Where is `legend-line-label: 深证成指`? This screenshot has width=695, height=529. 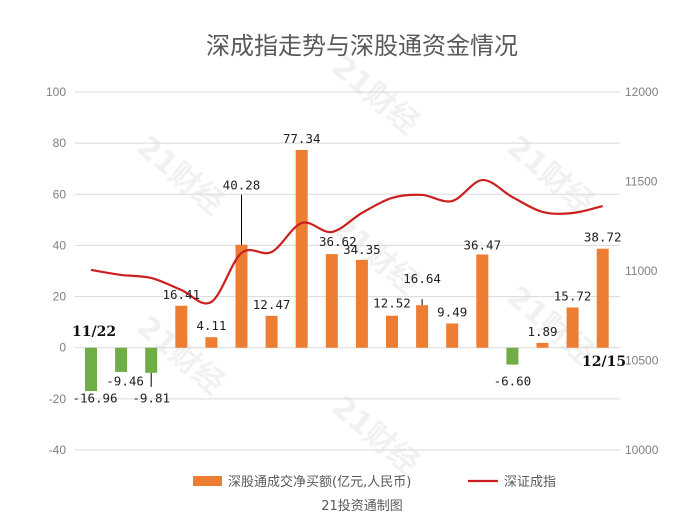 legend-line-label: 深证成指 is located at coordinates (530, 482).